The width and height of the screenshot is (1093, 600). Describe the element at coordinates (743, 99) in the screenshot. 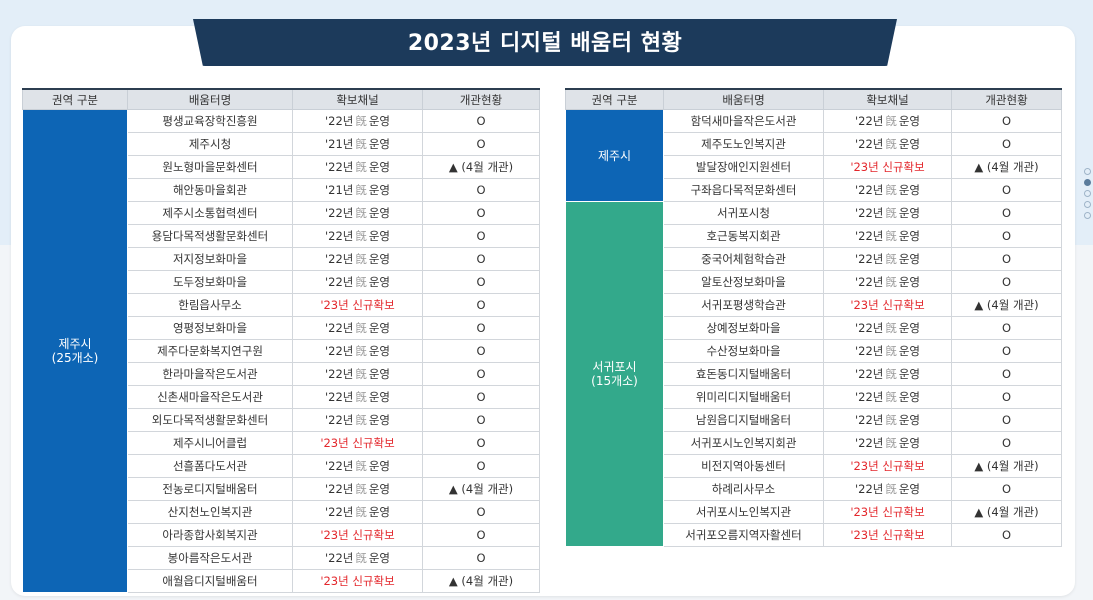

I see `header-name: 배움터명` at that location.